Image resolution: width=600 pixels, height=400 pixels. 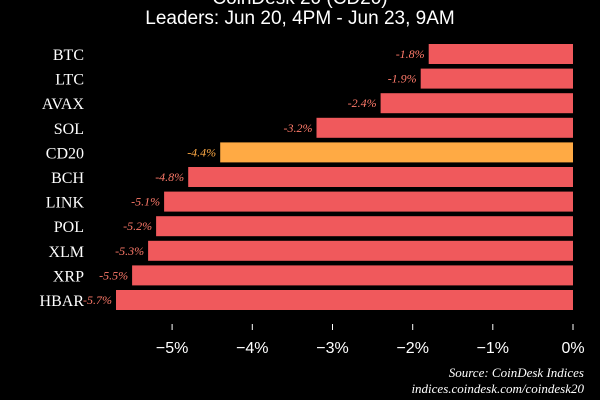 What do you see at coordinates (352, 275) in the screenshot?
I see `bar-xrp` at bounding box center [352, 275].